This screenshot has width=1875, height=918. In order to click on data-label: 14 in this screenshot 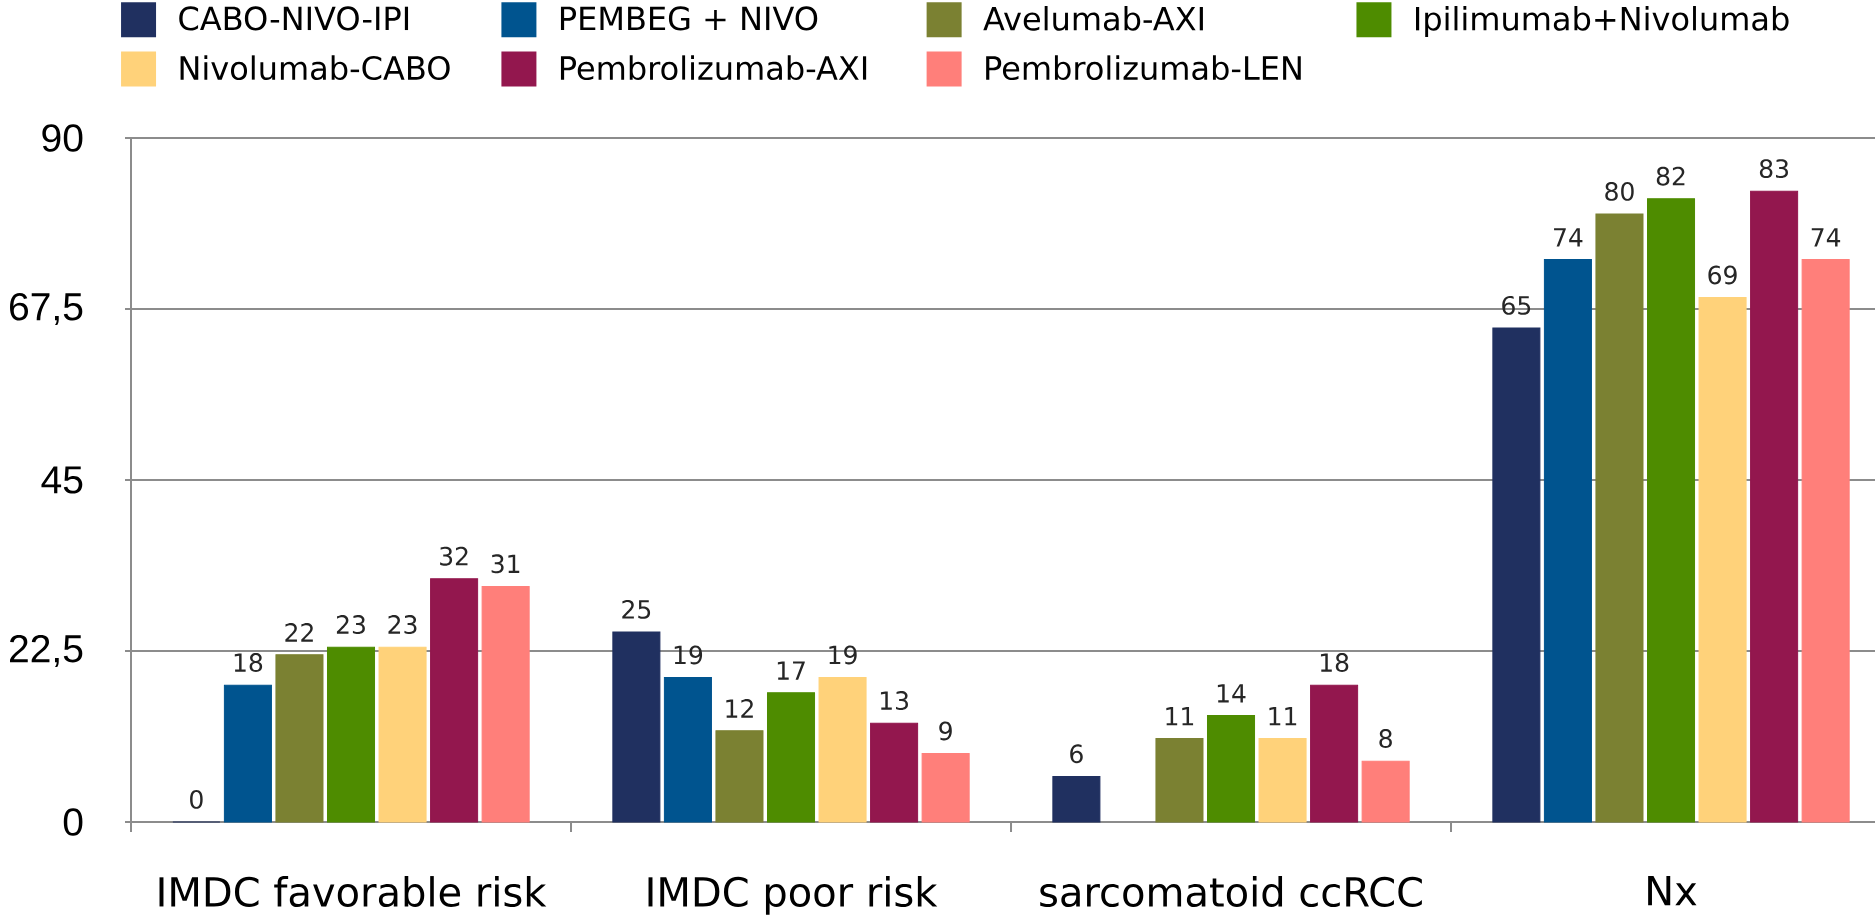, I will do `click(1231, 693)`.